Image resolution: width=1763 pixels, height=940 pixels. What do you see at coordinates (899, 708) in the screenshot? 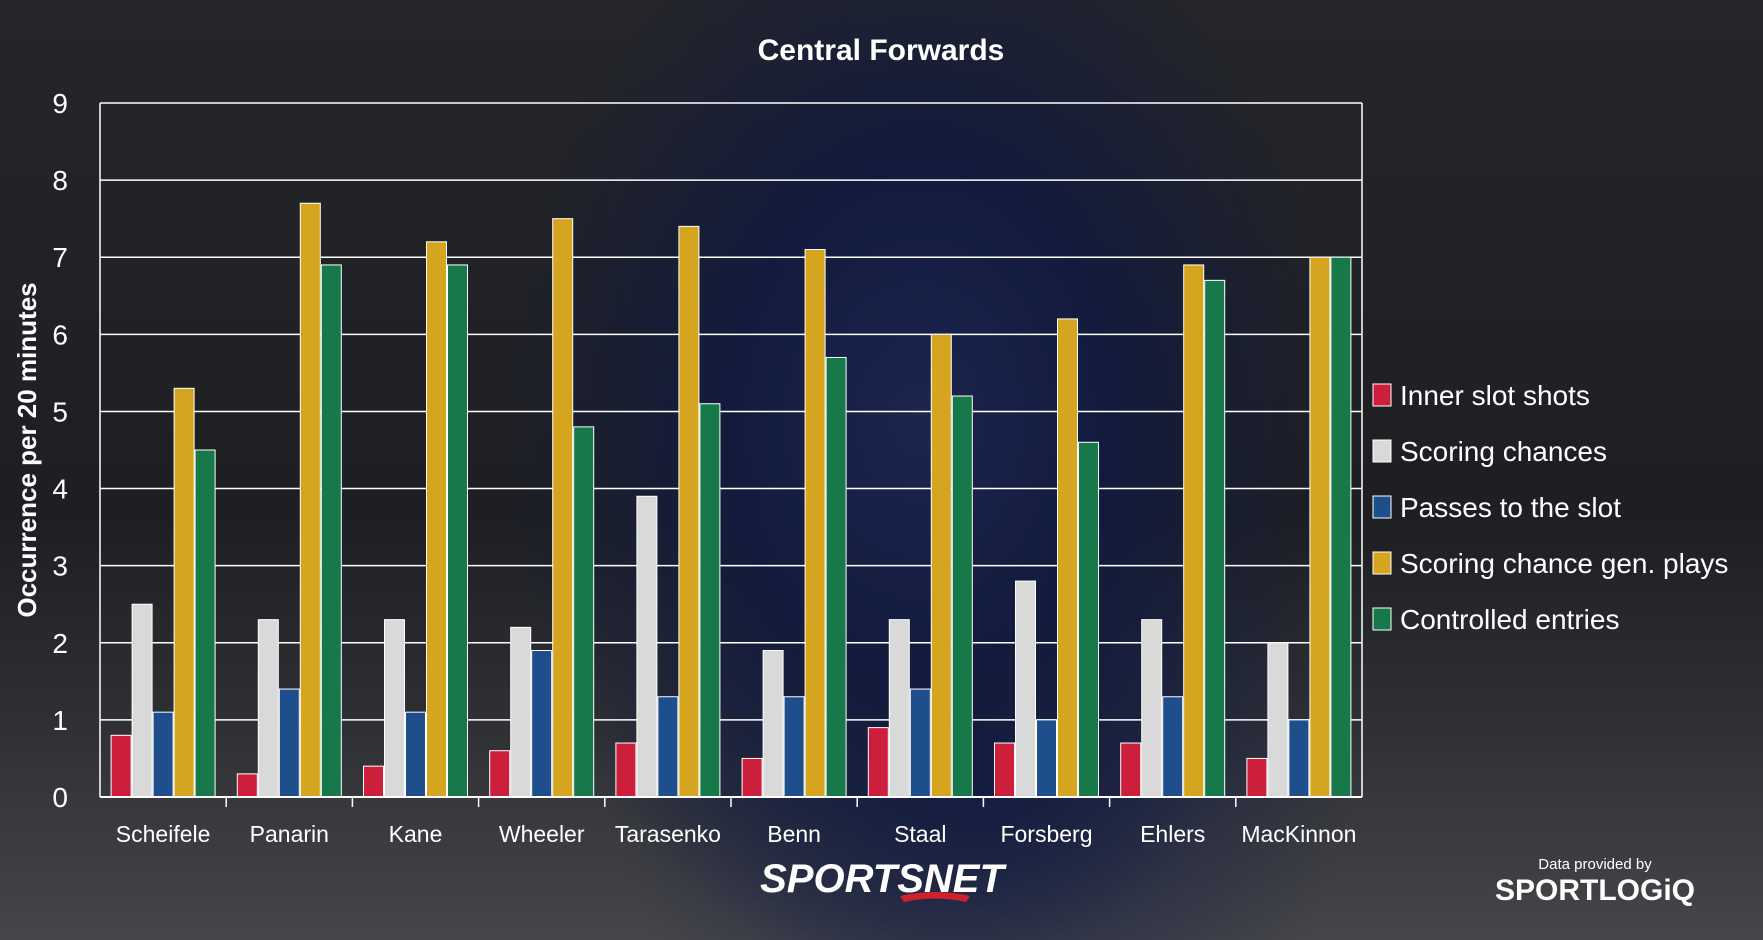
I see `bar-scoring-chances-staal` at bounding box center [899, 708].